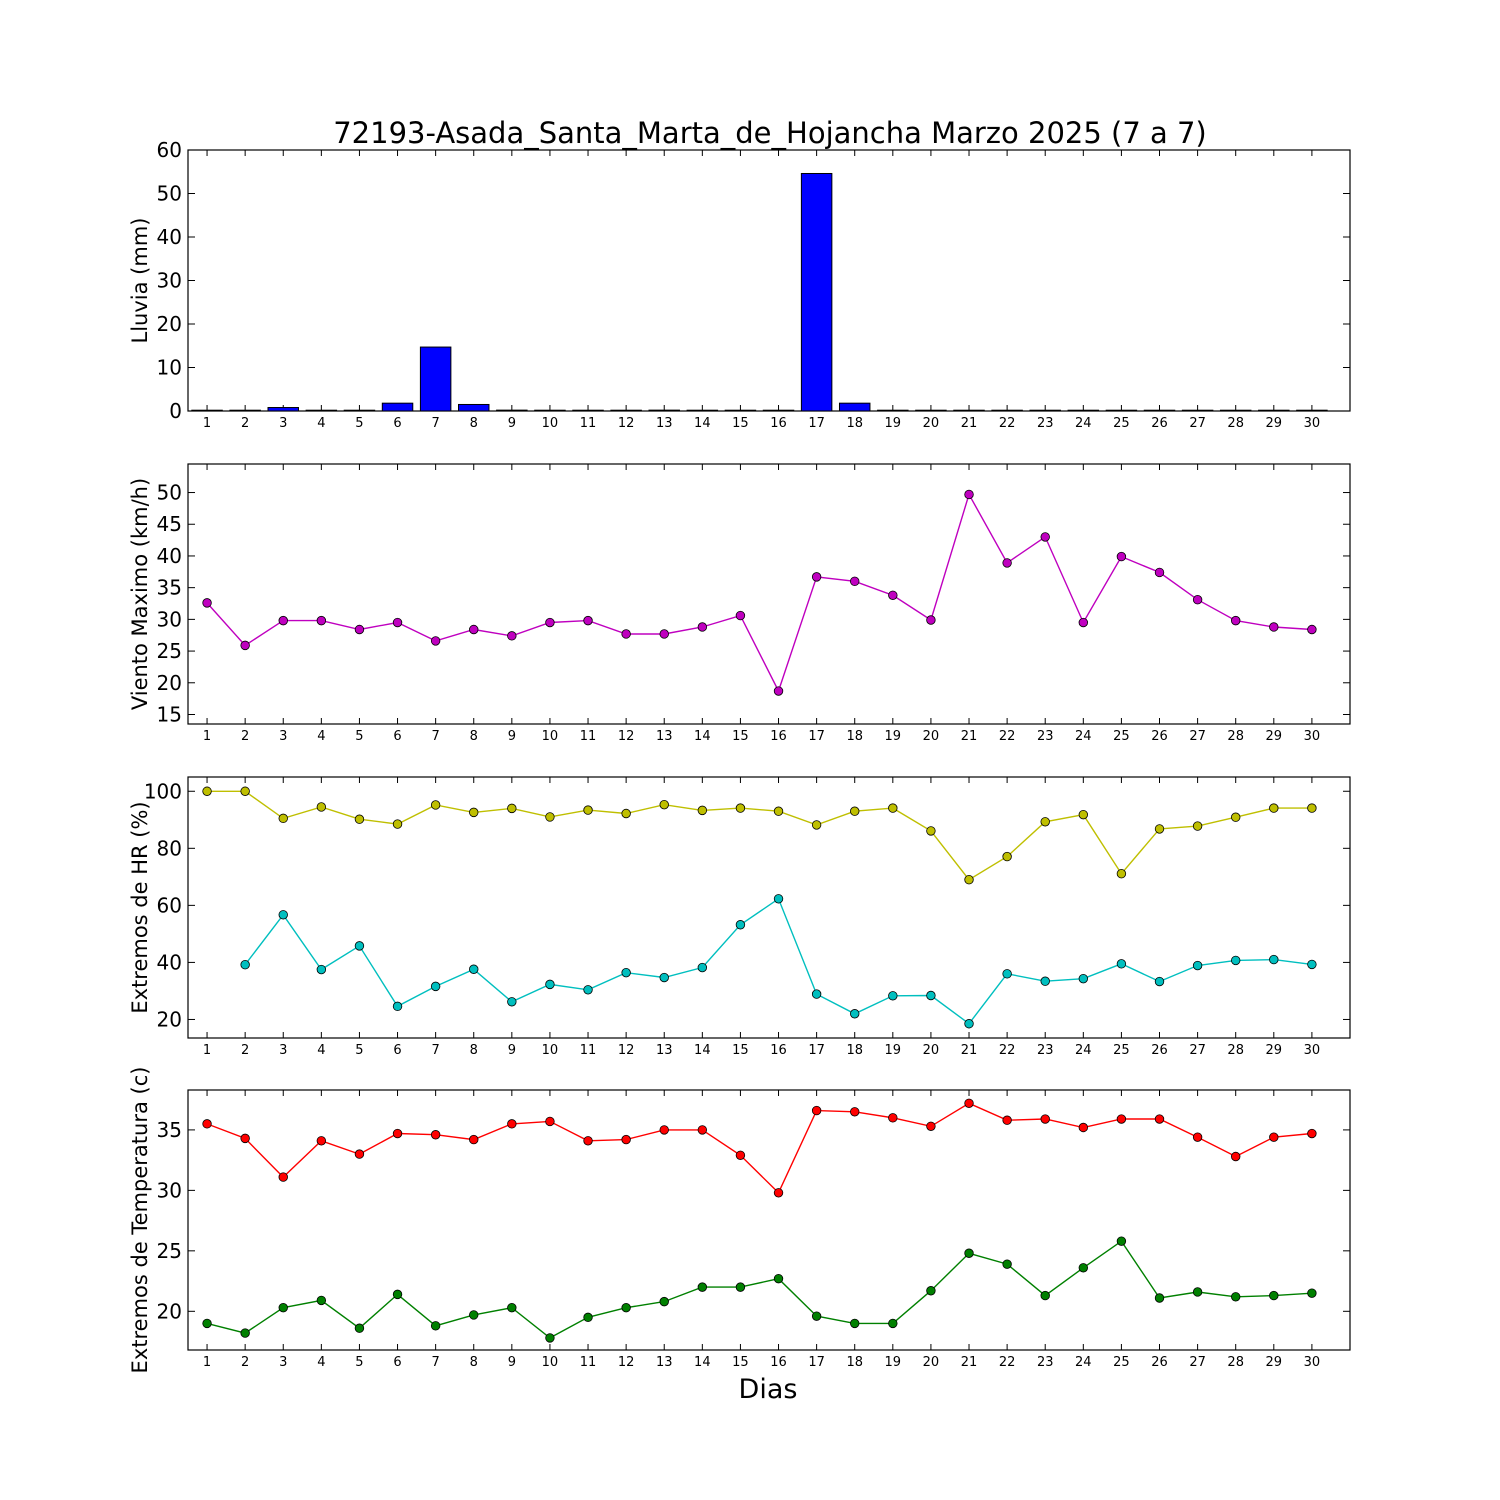  I want to click on humidity-xtick-label: 13, so click(664, 1050).